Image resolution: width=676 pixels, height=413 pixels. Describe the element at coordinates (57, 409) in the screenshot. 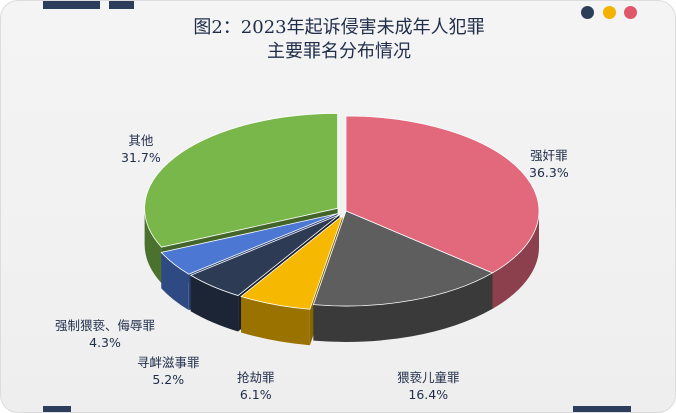

I see `bottom-tab-left` at that location.